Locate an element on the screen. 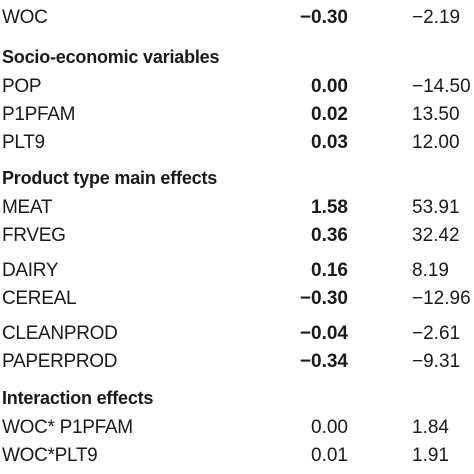 The height and width of the screenshot is (474, 474). variable-label: WOC*PLT9 is located at coordinates (50, 455).